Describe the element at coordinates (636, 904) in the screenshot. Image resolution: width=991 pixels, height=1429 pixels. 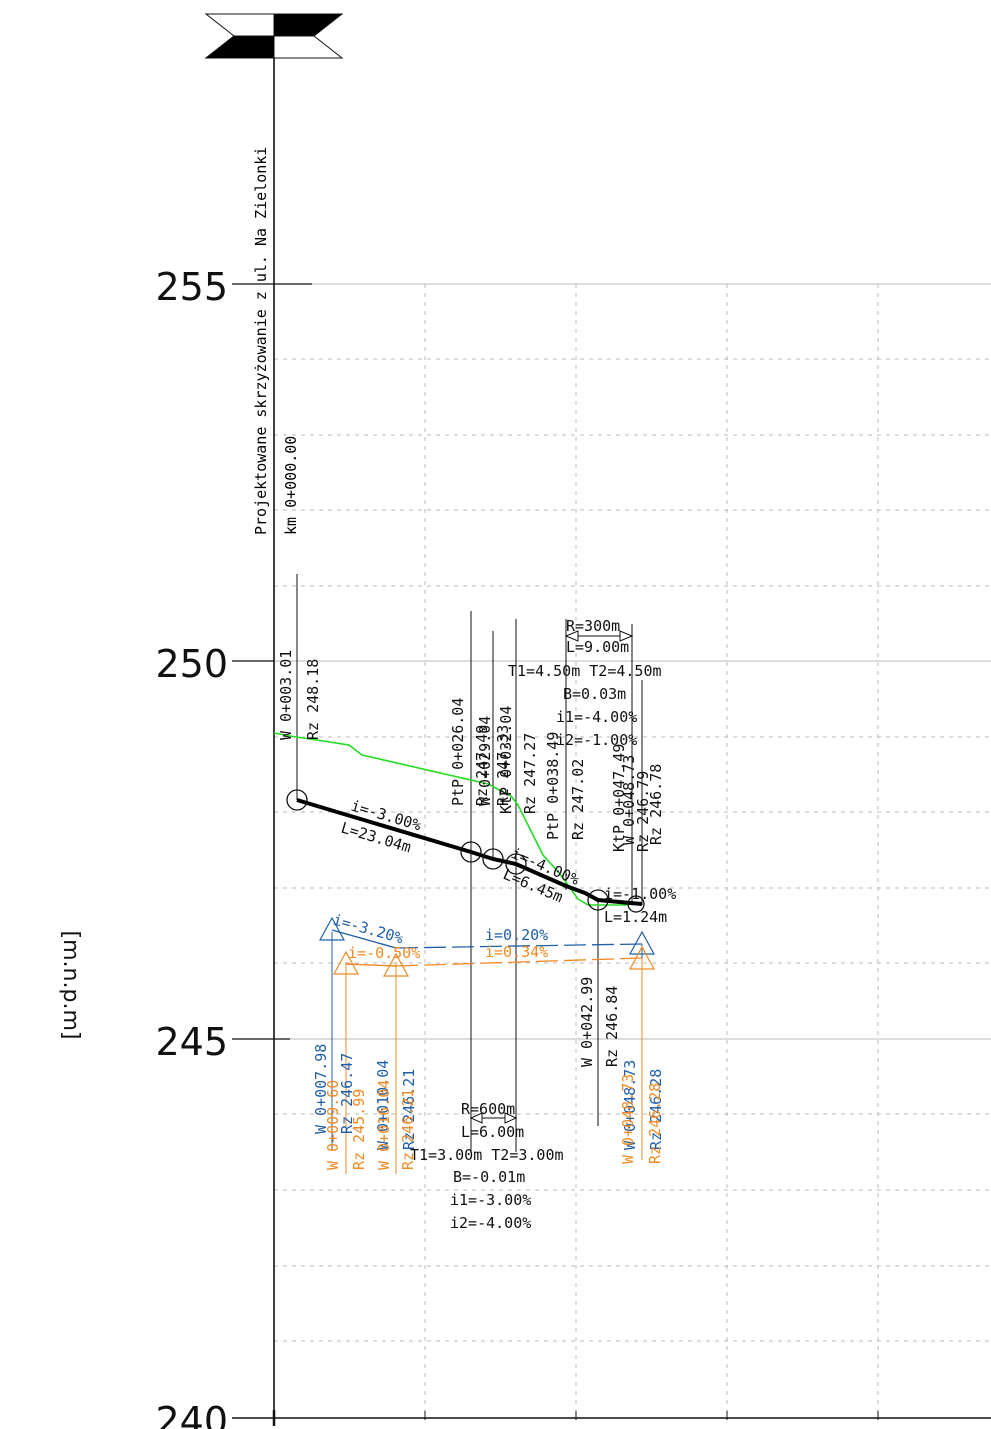
I see `vertex-end` at that location.